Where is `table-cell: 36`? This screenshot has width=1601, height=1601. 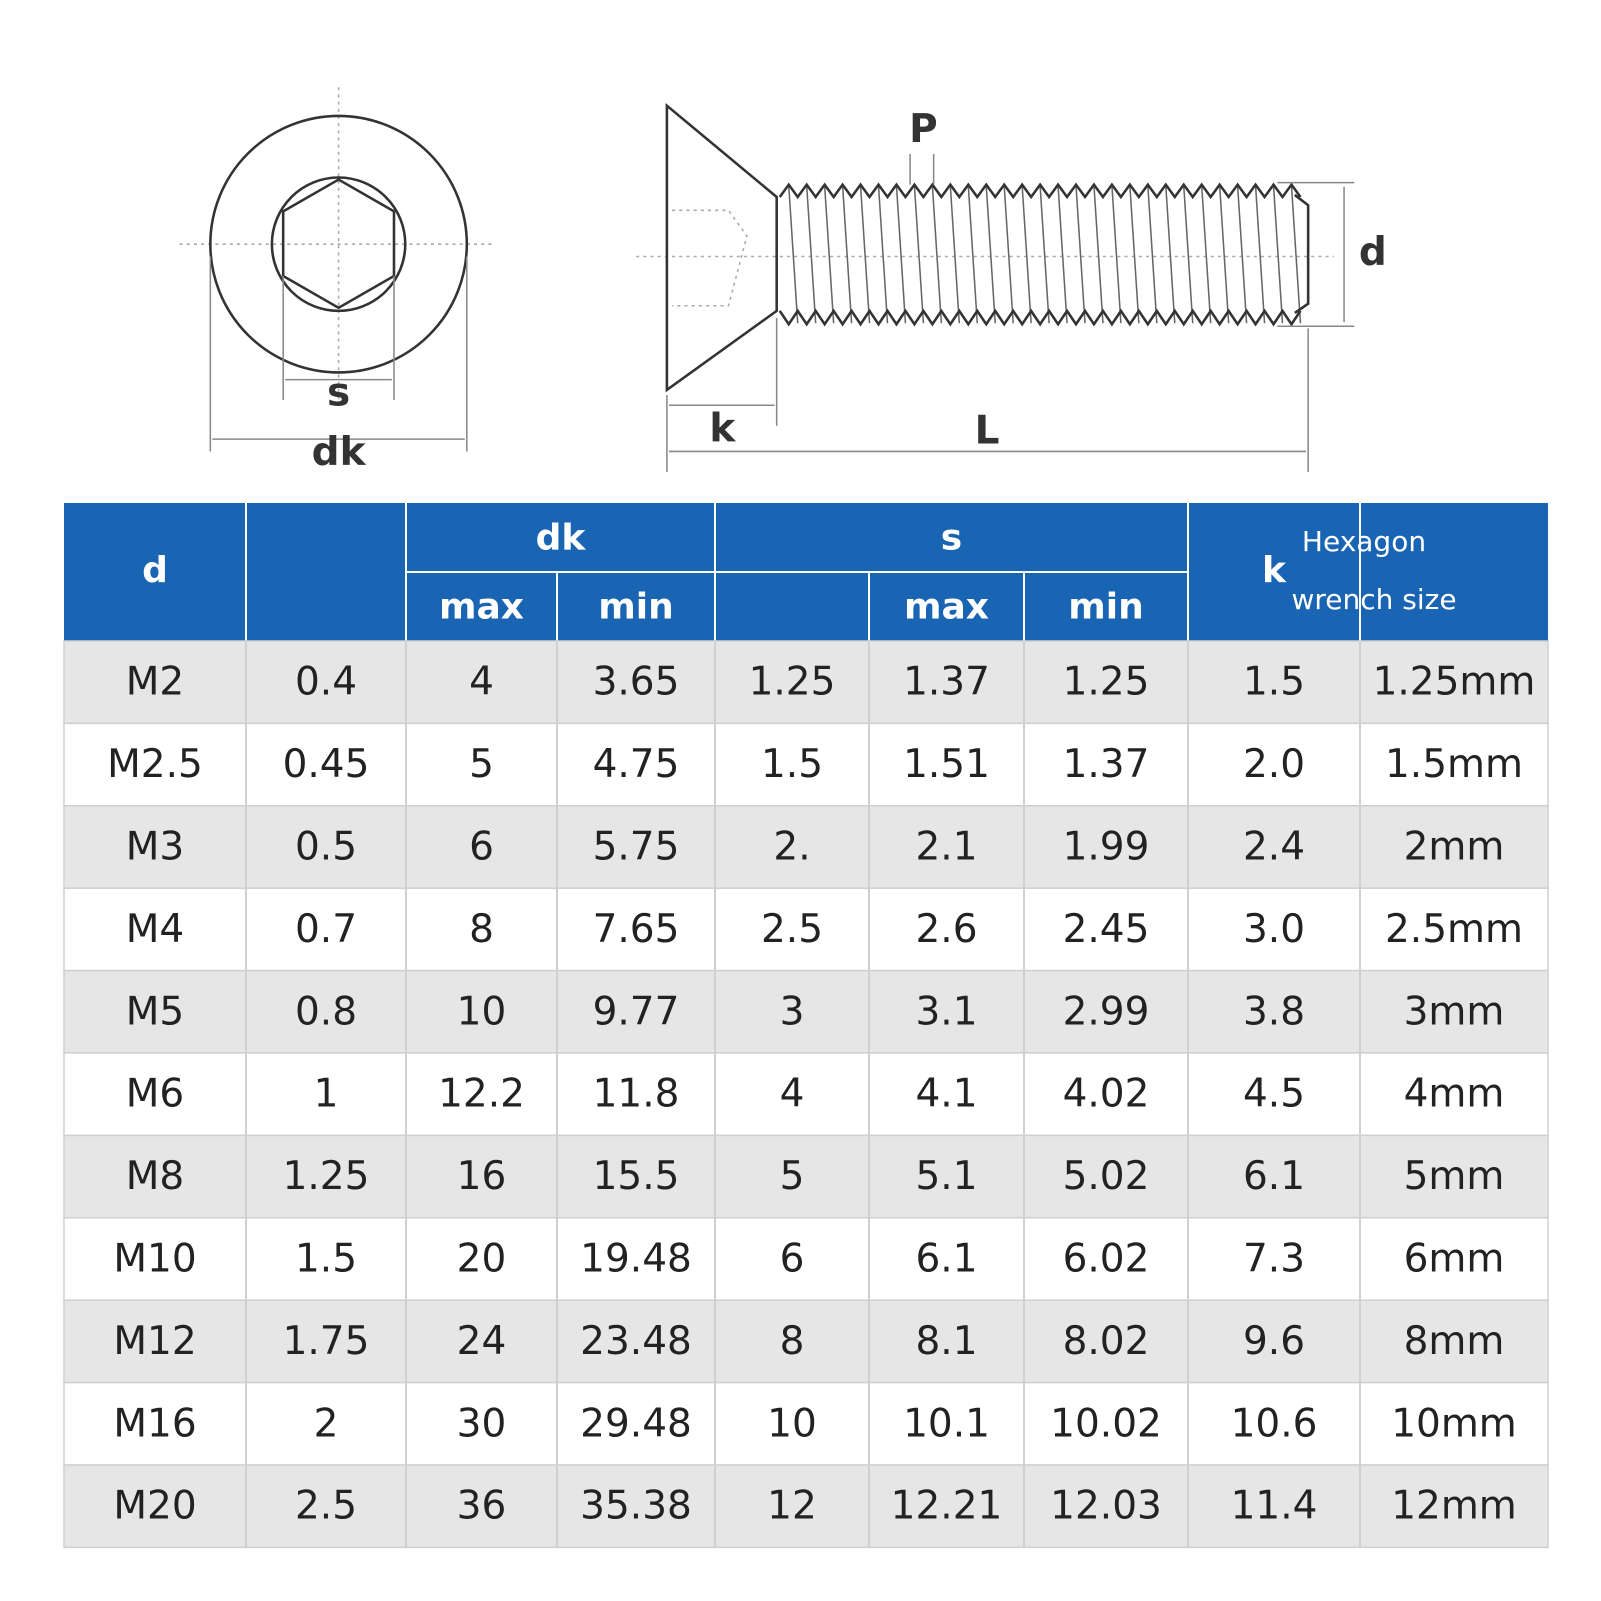 table-cell: 36 is located at coordinates (482, 1506).